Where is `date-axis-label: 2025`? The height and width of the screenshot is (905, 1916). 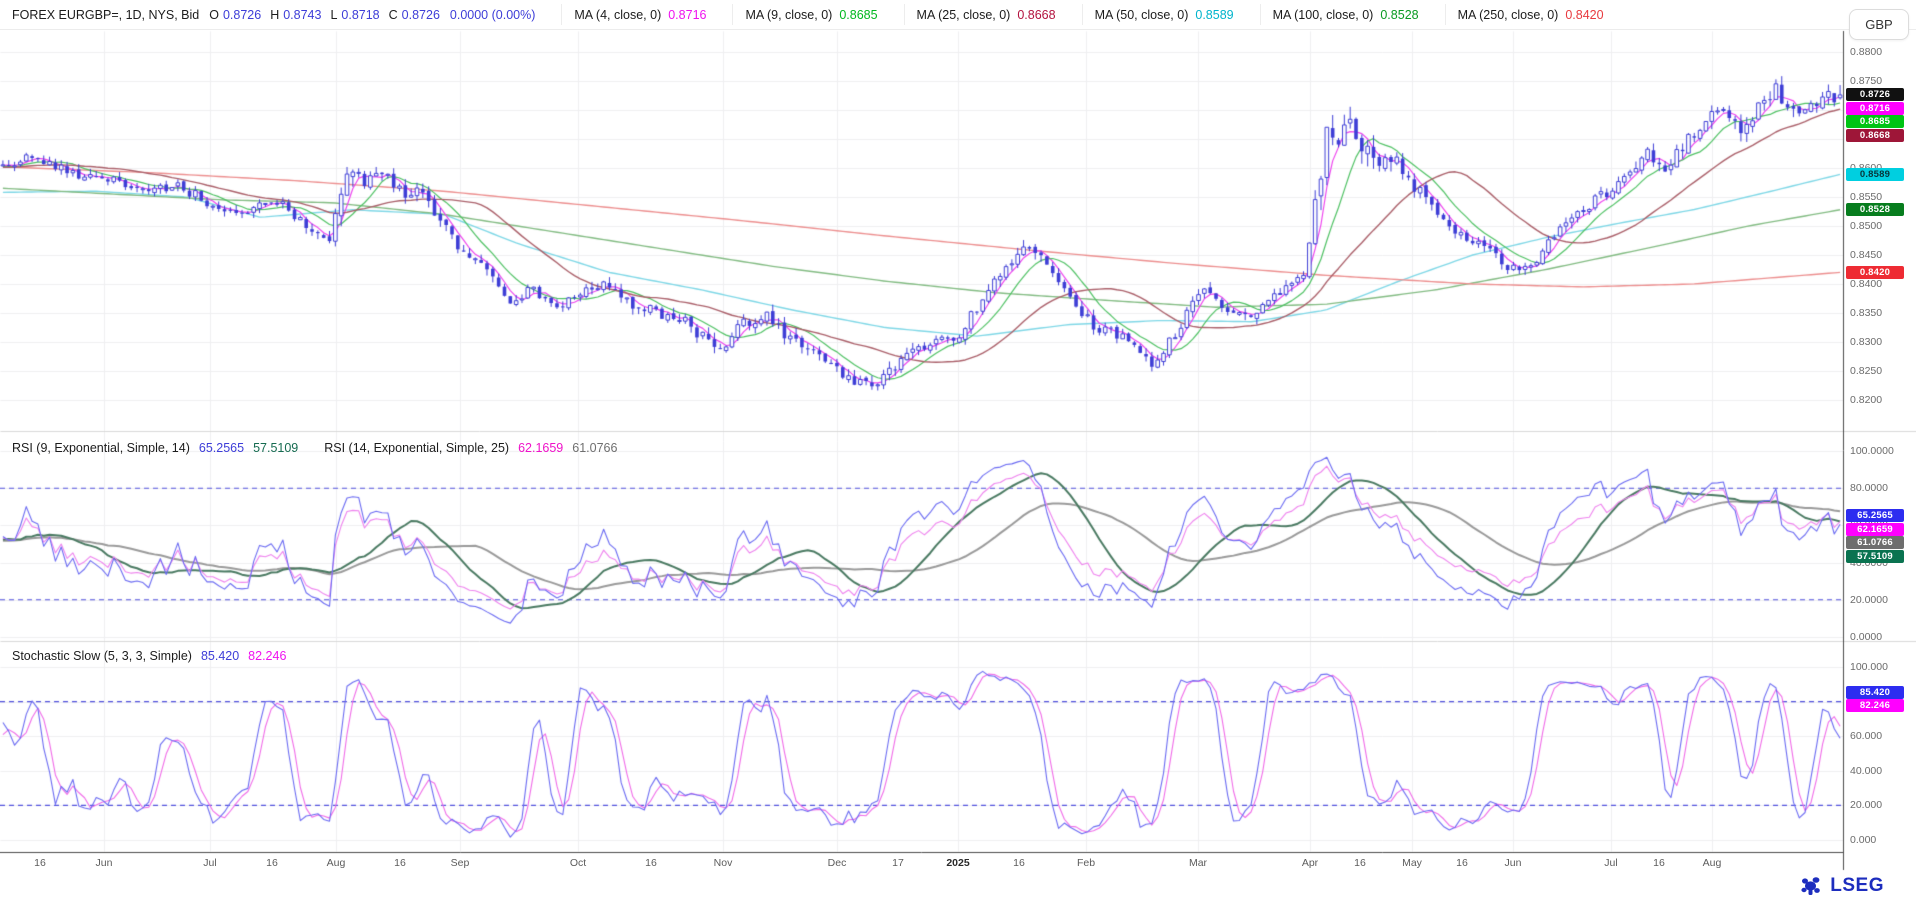
date-axis-label: 2025 is located at coordinates (958, 863).